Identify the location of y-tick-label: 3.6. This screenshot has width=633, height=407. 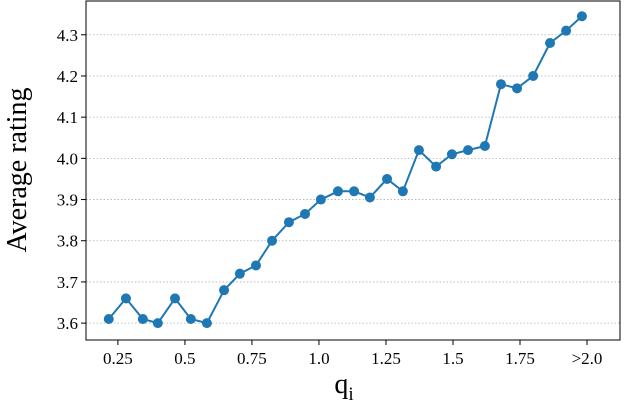
(67, 323).